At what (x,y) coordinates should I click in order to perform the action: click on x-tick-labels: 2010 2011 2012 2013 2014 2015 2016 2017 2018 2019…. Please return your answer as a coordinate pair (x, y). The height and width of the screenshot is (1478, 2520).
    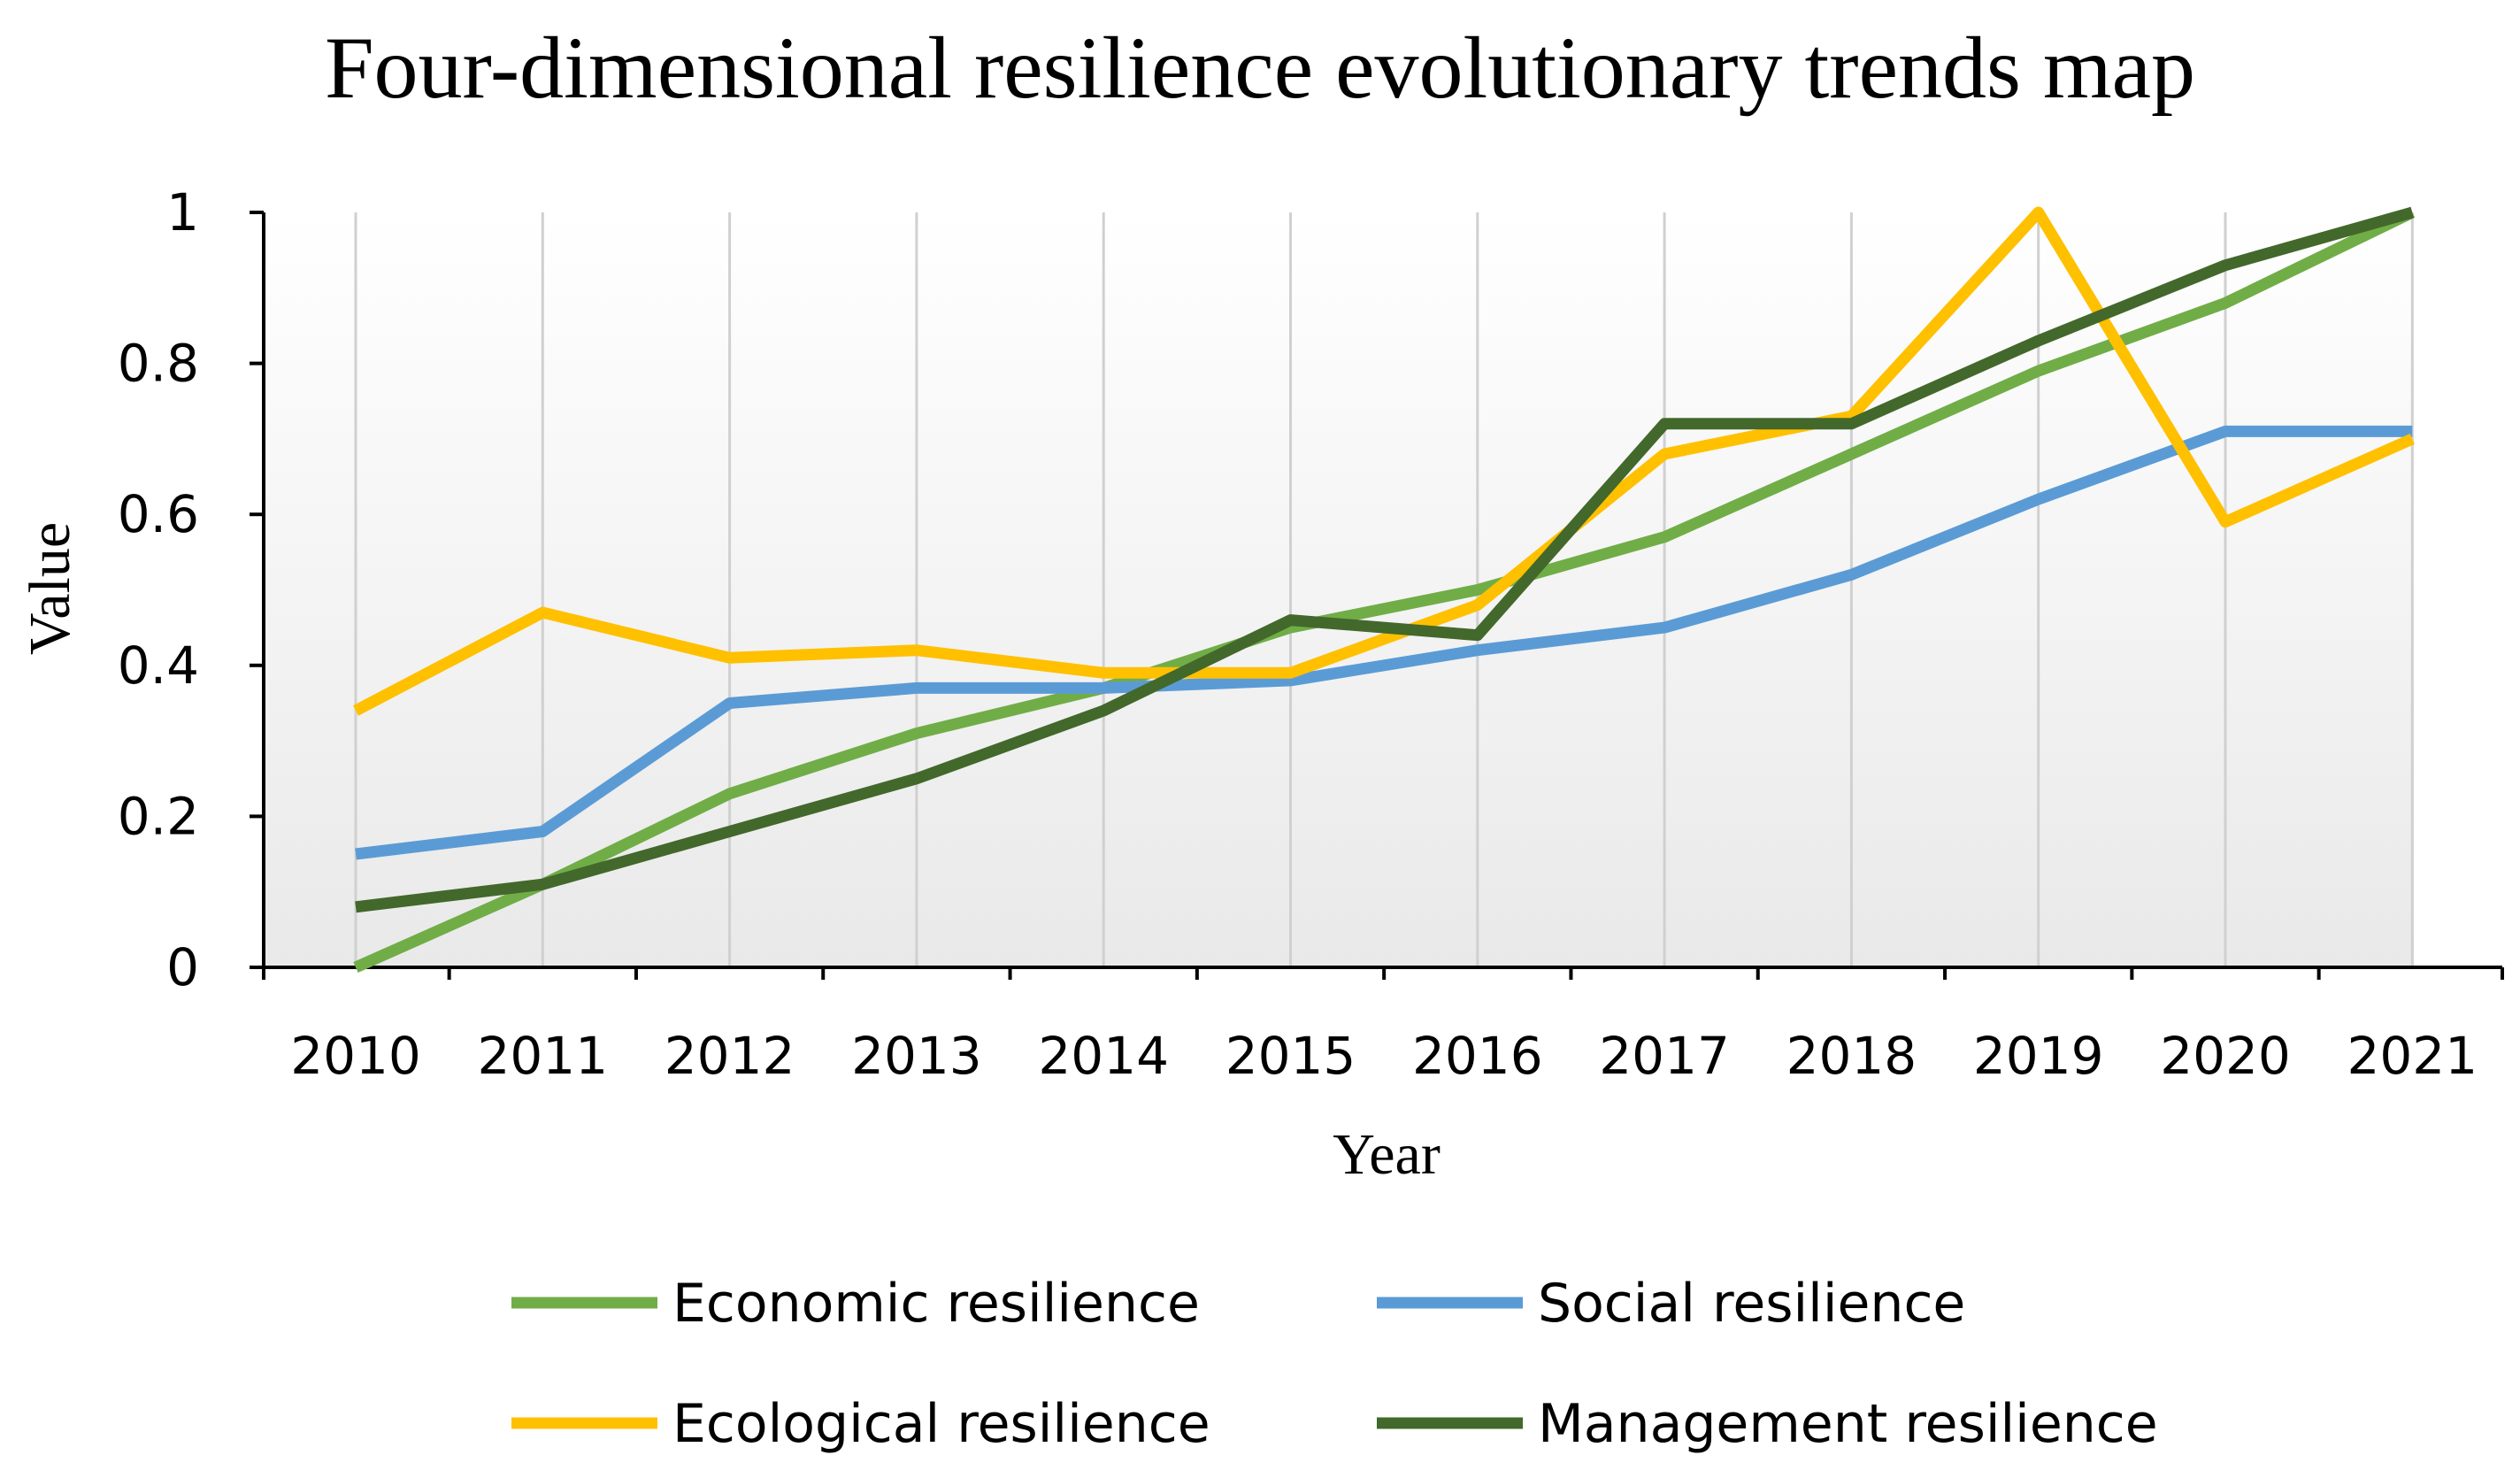
    Looking at the image, I should click on (1384, 1056).